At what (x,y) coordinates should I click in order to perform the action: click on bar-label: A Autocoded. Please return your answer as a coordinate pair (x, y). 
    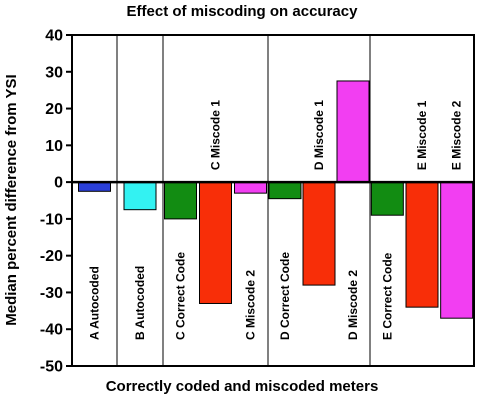
    Looking at the image, I should click on (95, 303).